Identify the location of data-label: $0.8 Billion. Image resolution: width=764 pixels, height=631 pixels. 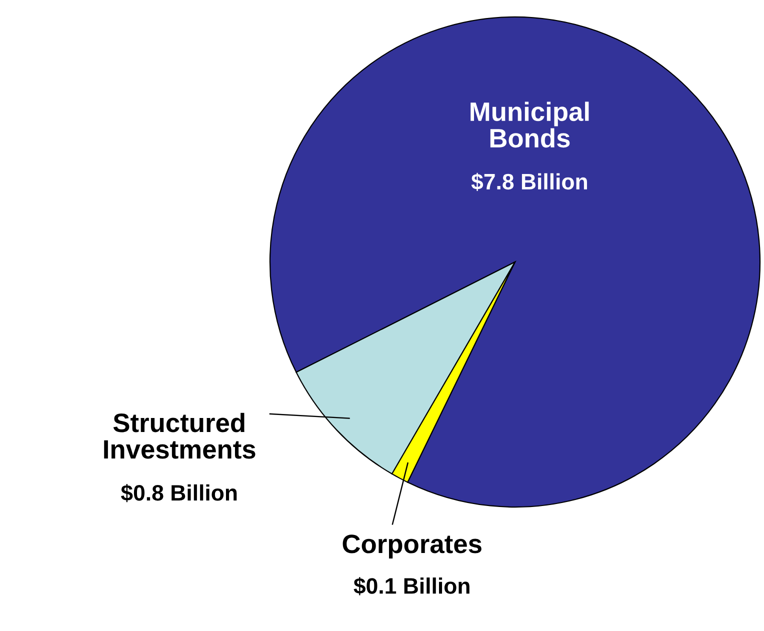
(178, 493).